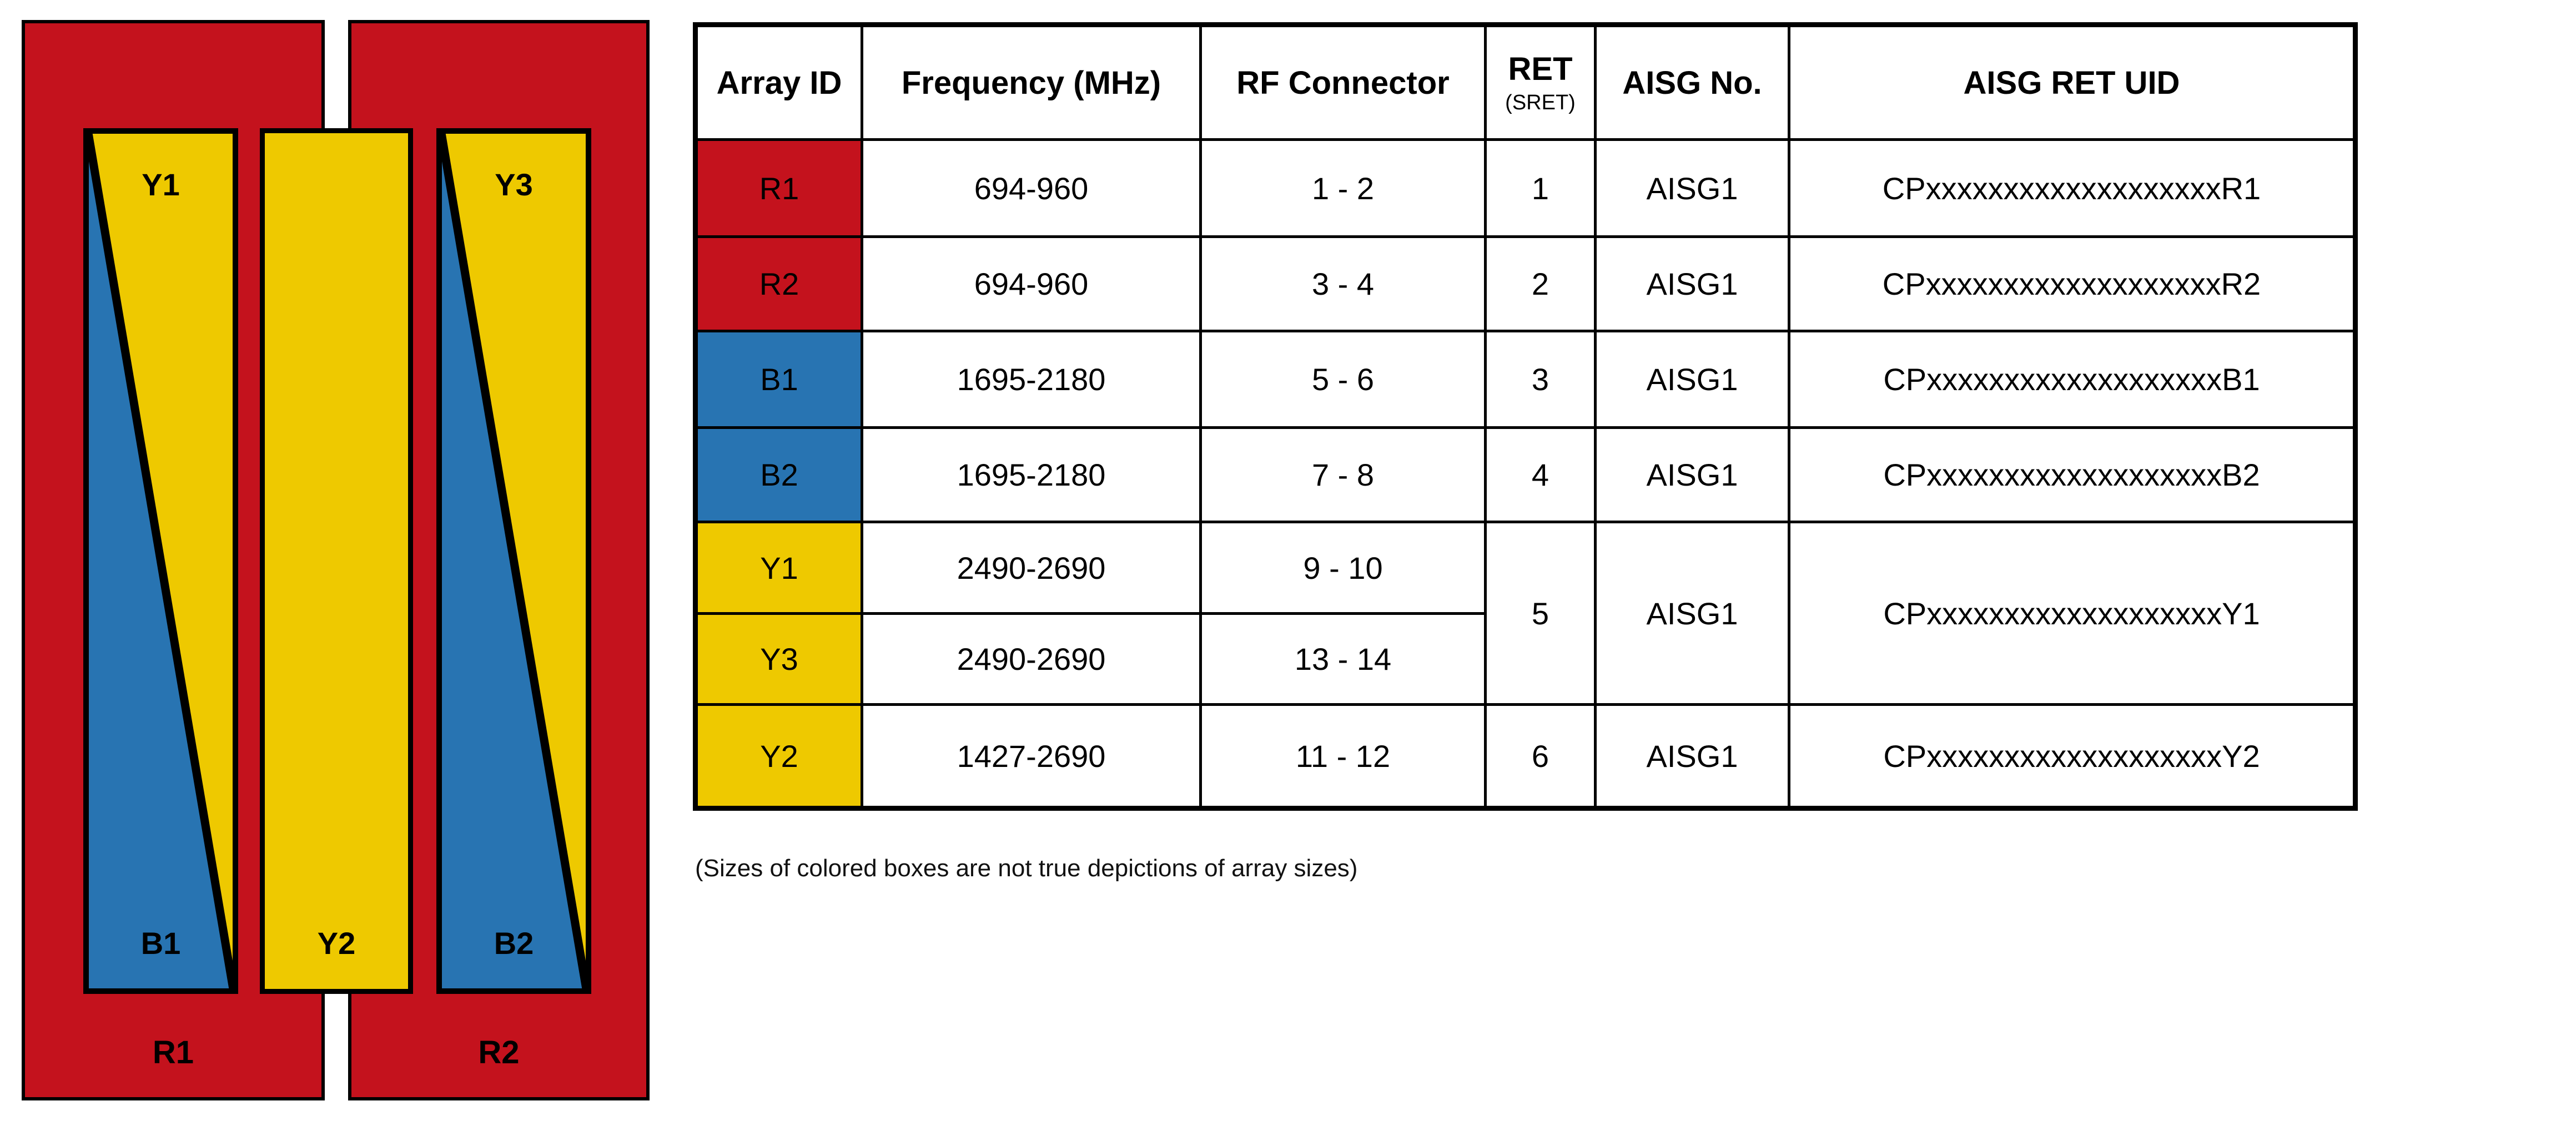 The width and height of the screenshot is (2576, 1121). Describe the element at coordinates (1541, 103) in the screenshot. I see `header-sret: (SRET)` at that location.